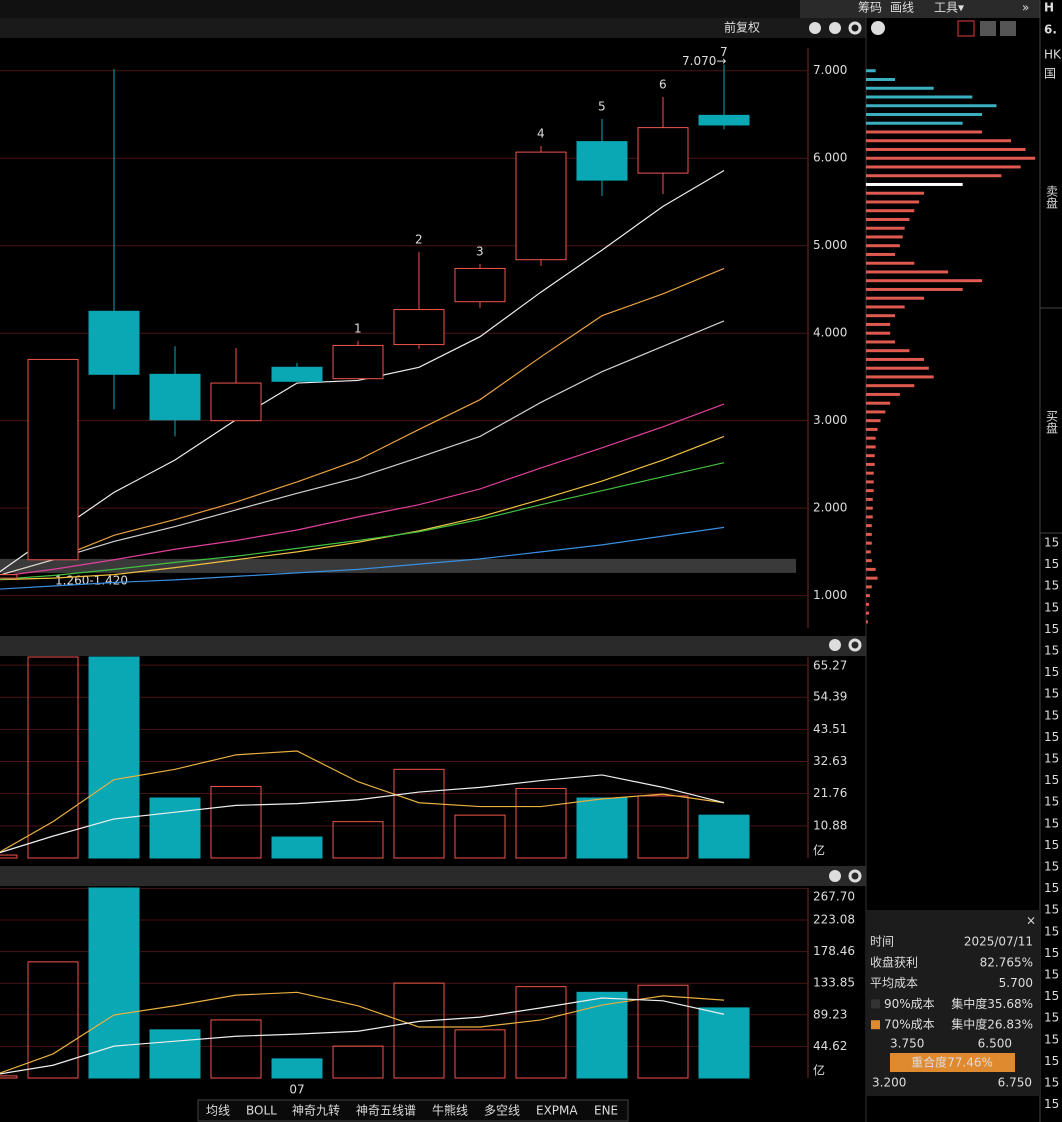 Image resolution: width=1062 pixels, height=1122 pixels. I want to click on edge-text: 国, so click(1050, 74).